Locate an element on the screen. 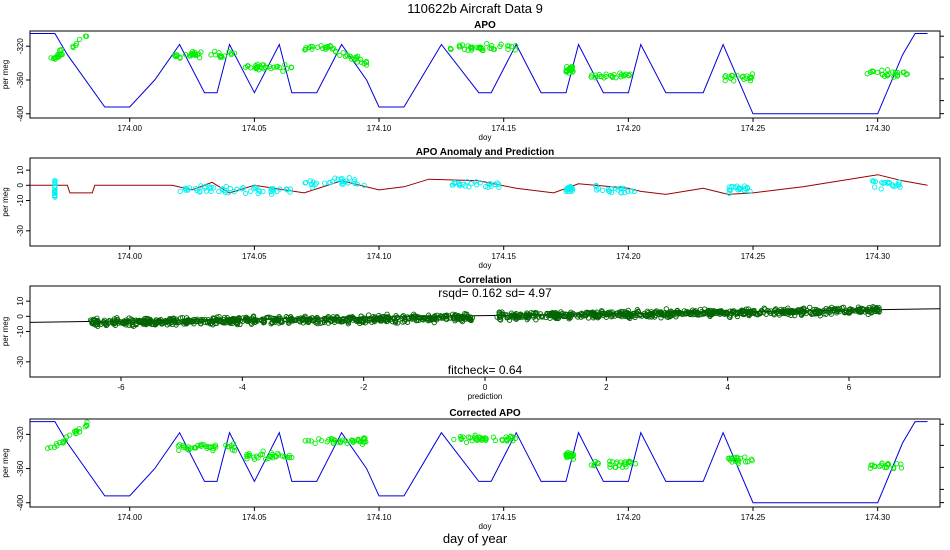 The height and width of the screenshot is (550, 950). anomaly-plot-area is located at coordinates (479, 187).